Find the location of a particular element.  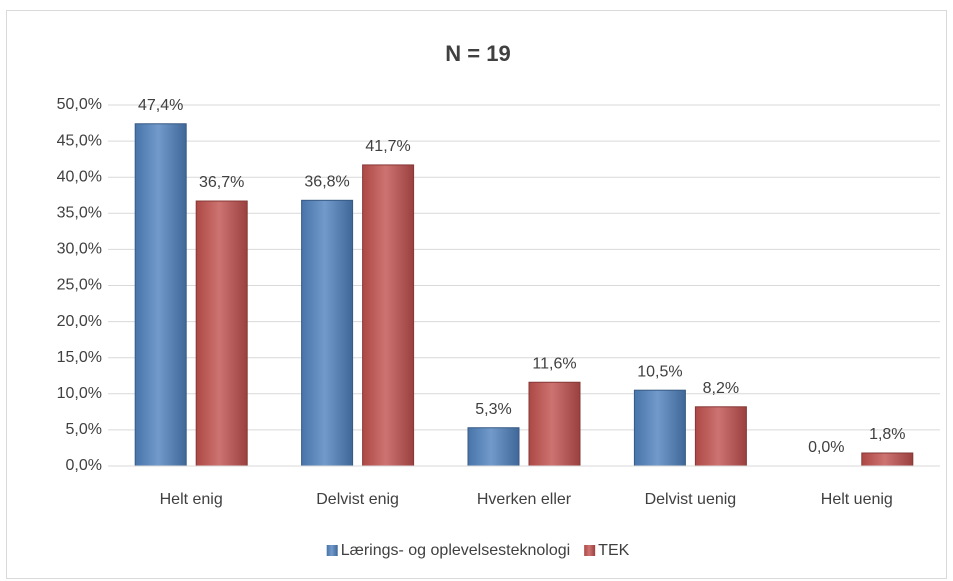

data-label: 41,7% is located at coordinates (387, 146).